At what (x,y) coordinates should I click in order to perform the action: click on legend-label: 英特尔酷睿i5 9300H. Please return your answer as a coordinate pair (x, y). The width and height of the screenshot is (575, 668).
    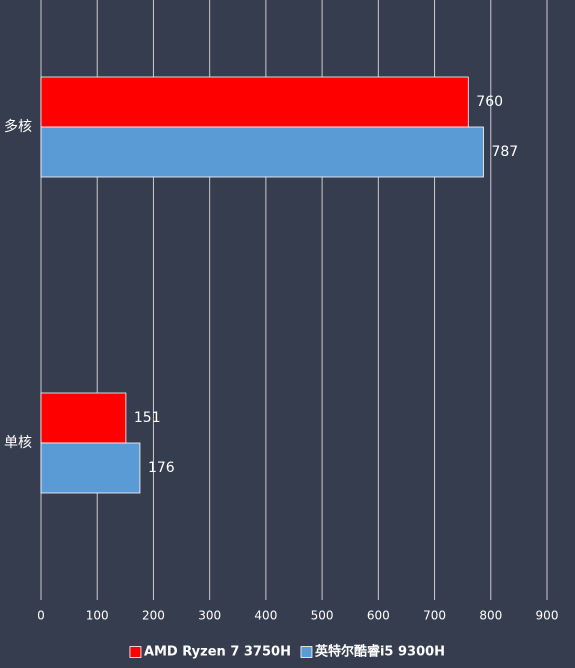
    Looking at the image, I should click on (379, 652).